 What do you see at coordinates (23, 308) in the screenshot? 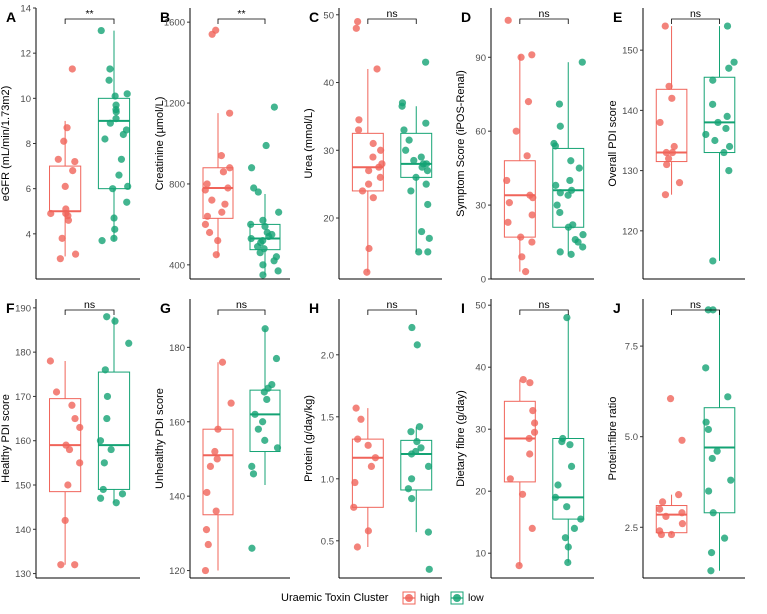
I see `y-tick-label: 190` at bounding box center [23, 308].